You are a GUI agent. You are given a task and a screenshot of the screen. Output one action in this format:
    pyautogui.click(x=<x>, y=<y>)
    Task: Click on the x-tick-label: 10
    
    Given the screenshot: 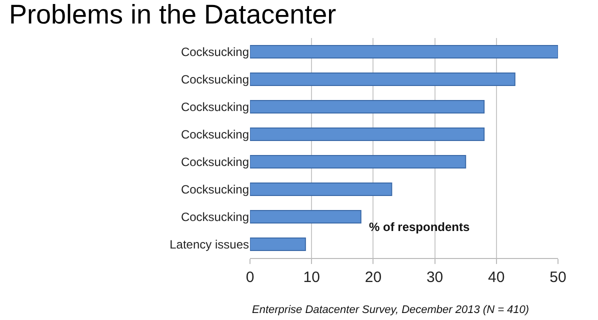 What is the action you would take?
    pyautogui.click(x=311, y=277)
    